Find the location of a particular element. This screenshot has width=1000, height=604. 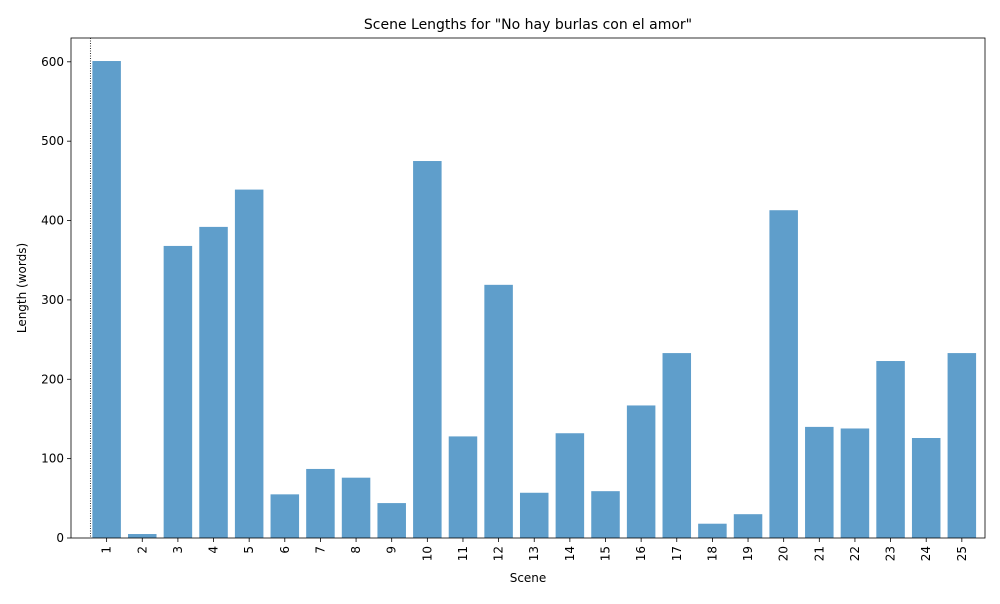

x-tick-label: 24 is located at coordinates (926, 553).